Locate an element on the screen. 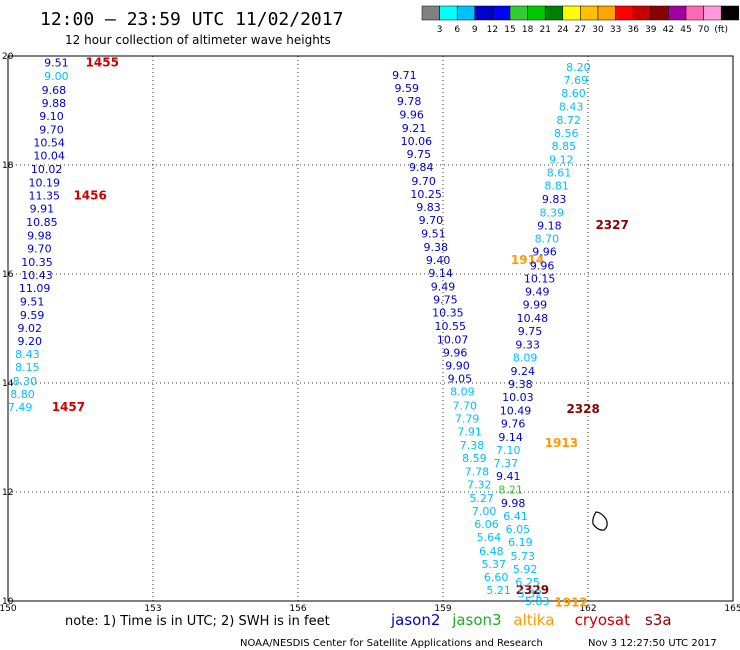  colorbar-tick-label: 15 is located at coordinates (509, 30).